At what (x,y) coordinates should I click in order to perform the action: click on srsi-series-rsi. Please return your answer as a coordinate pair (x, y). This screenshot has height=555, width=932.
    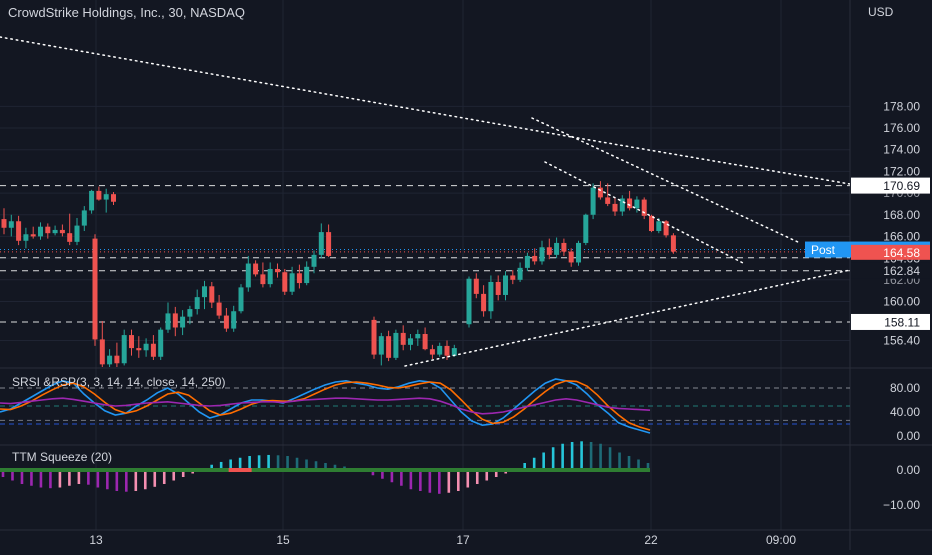
    Looking at the image, I should click on (325, 406).